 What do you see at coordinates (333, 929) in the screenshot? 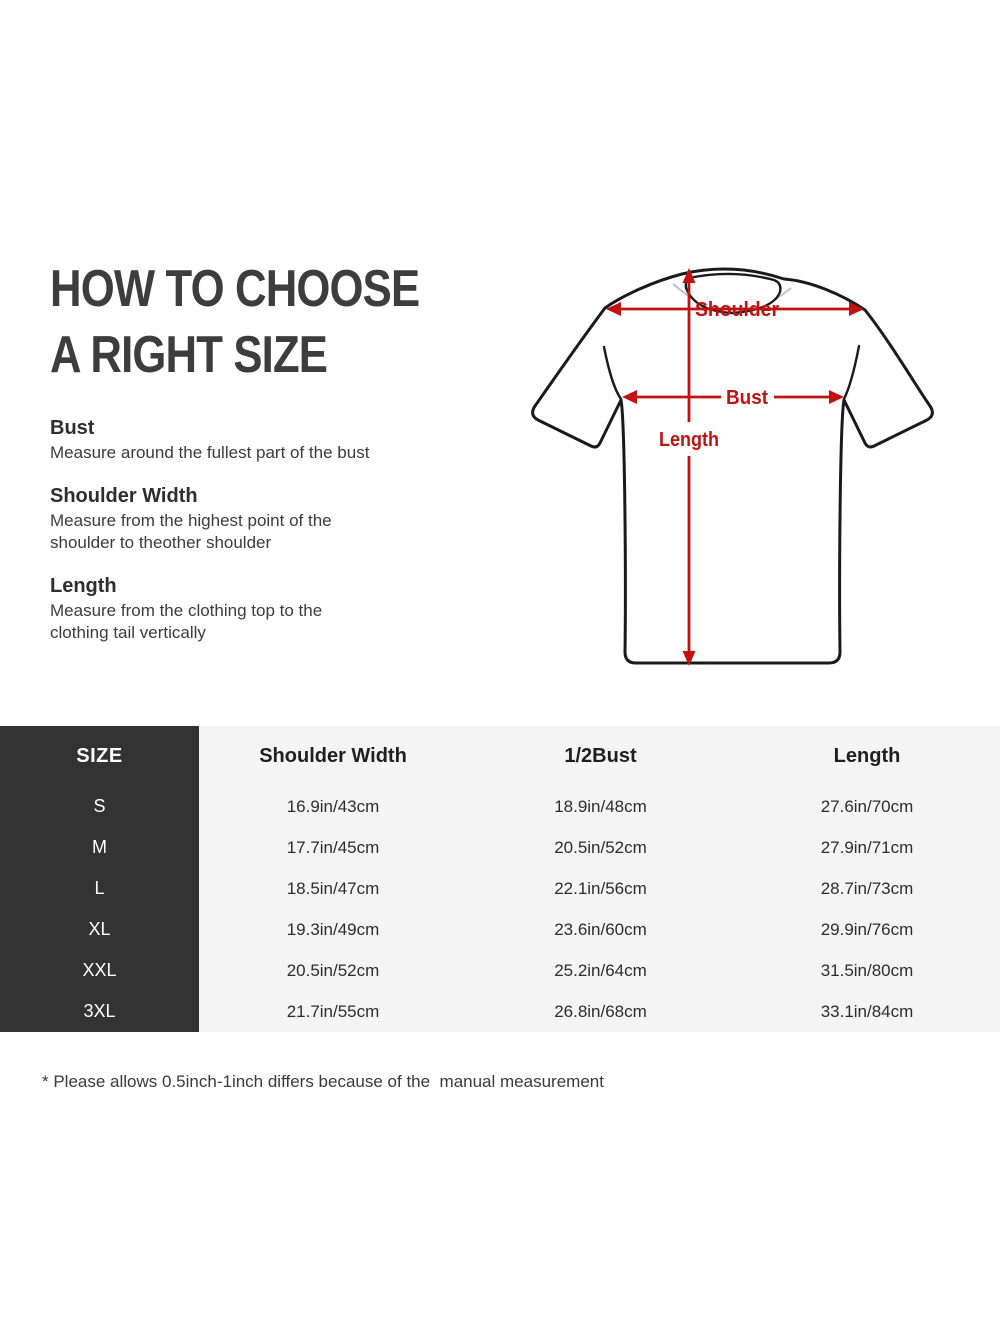
I see `value-cell: 19.3in/49cm` at bounding box center [333, 929].